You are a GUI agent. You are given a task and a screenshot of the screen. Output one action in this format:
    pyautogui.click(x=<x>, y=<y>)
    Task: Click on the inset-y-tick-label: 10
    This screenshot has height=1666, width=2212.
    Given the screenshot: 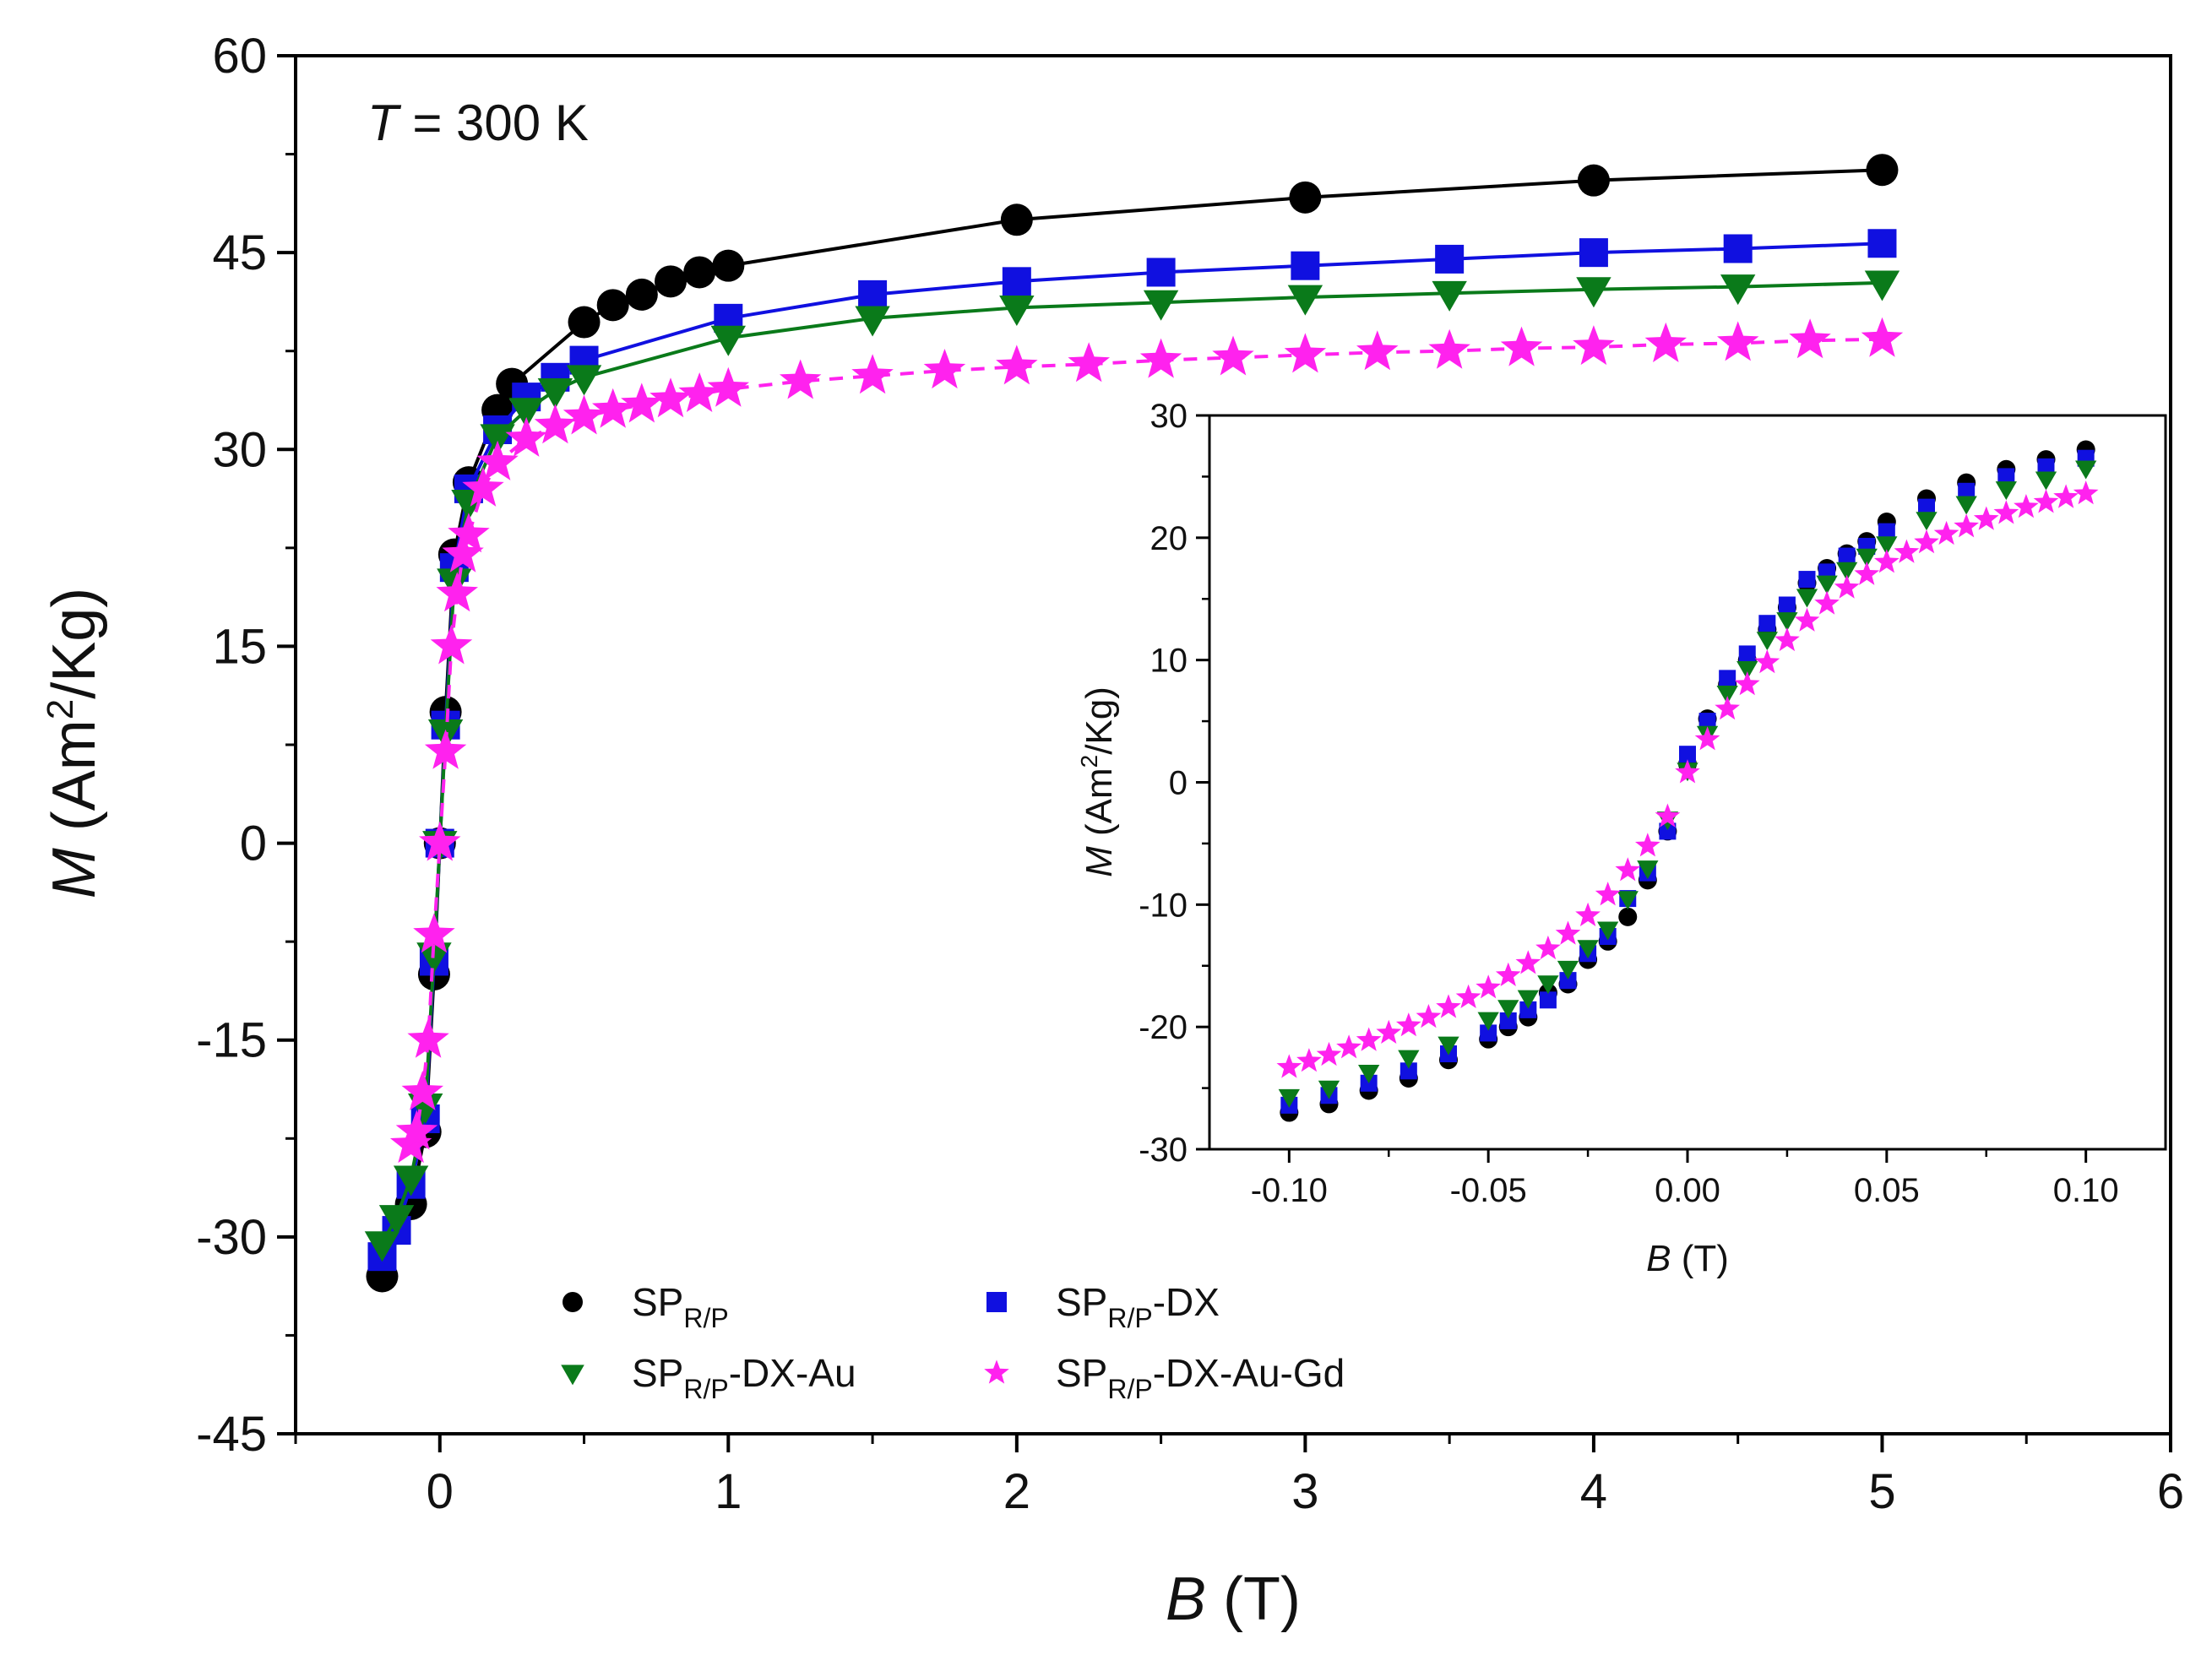 What is the action you would take?
    pyautogui.click(x=1169, y=662)
    